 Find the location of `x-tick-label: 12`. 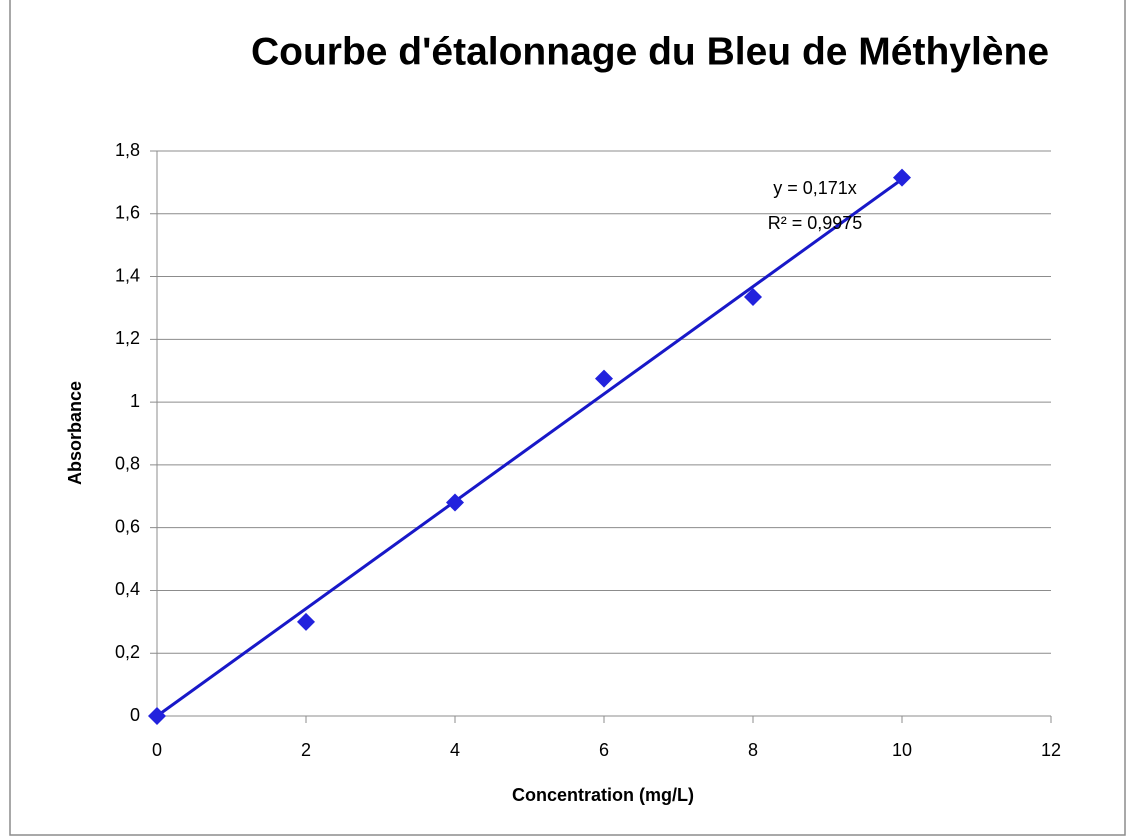

x-tick-label: 12 is located at coordinates (1051, 750).